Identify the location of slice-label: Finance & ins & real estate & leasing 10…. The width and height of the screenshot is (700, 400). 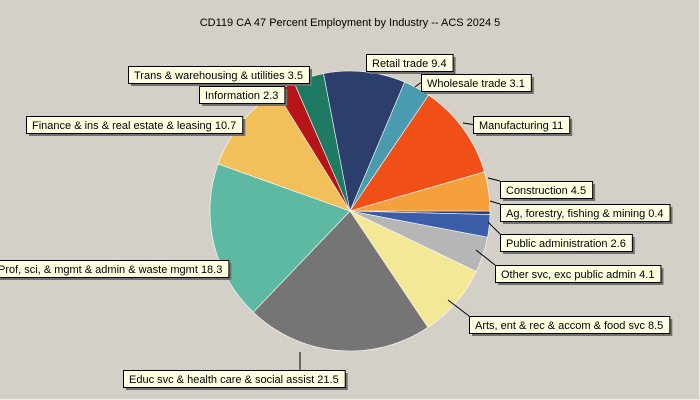
(134, 126).